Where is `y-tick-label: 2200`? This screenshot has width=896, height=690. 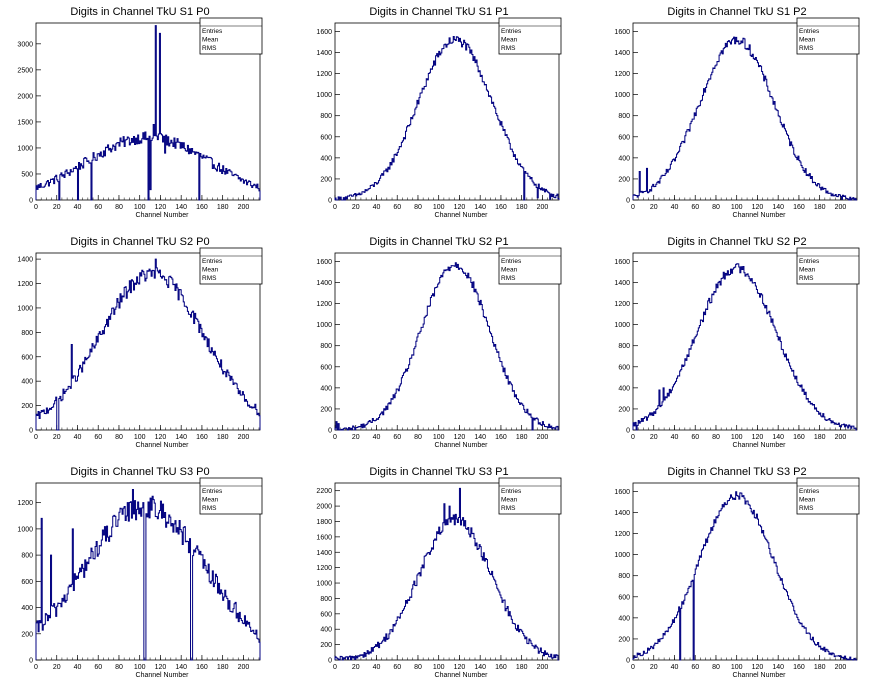
y-tick-label: 2200 is located at coordinates (324, 491).